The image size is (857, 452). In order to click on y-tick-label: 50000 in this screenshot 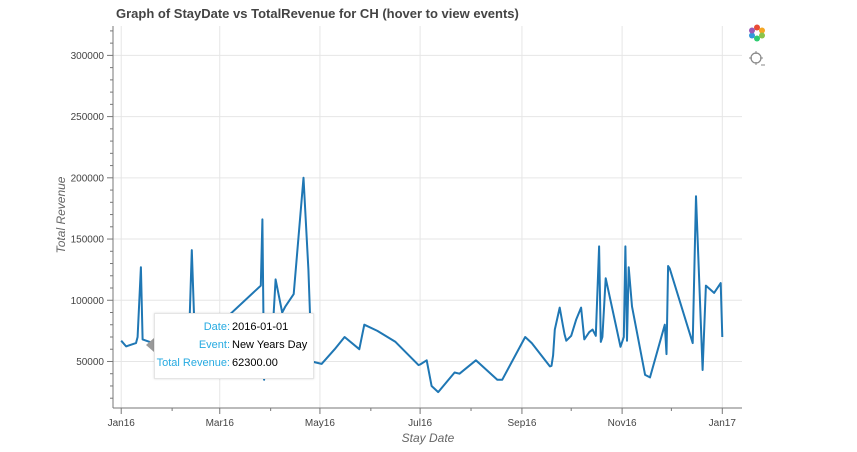, I will do `click(90, 362)`.